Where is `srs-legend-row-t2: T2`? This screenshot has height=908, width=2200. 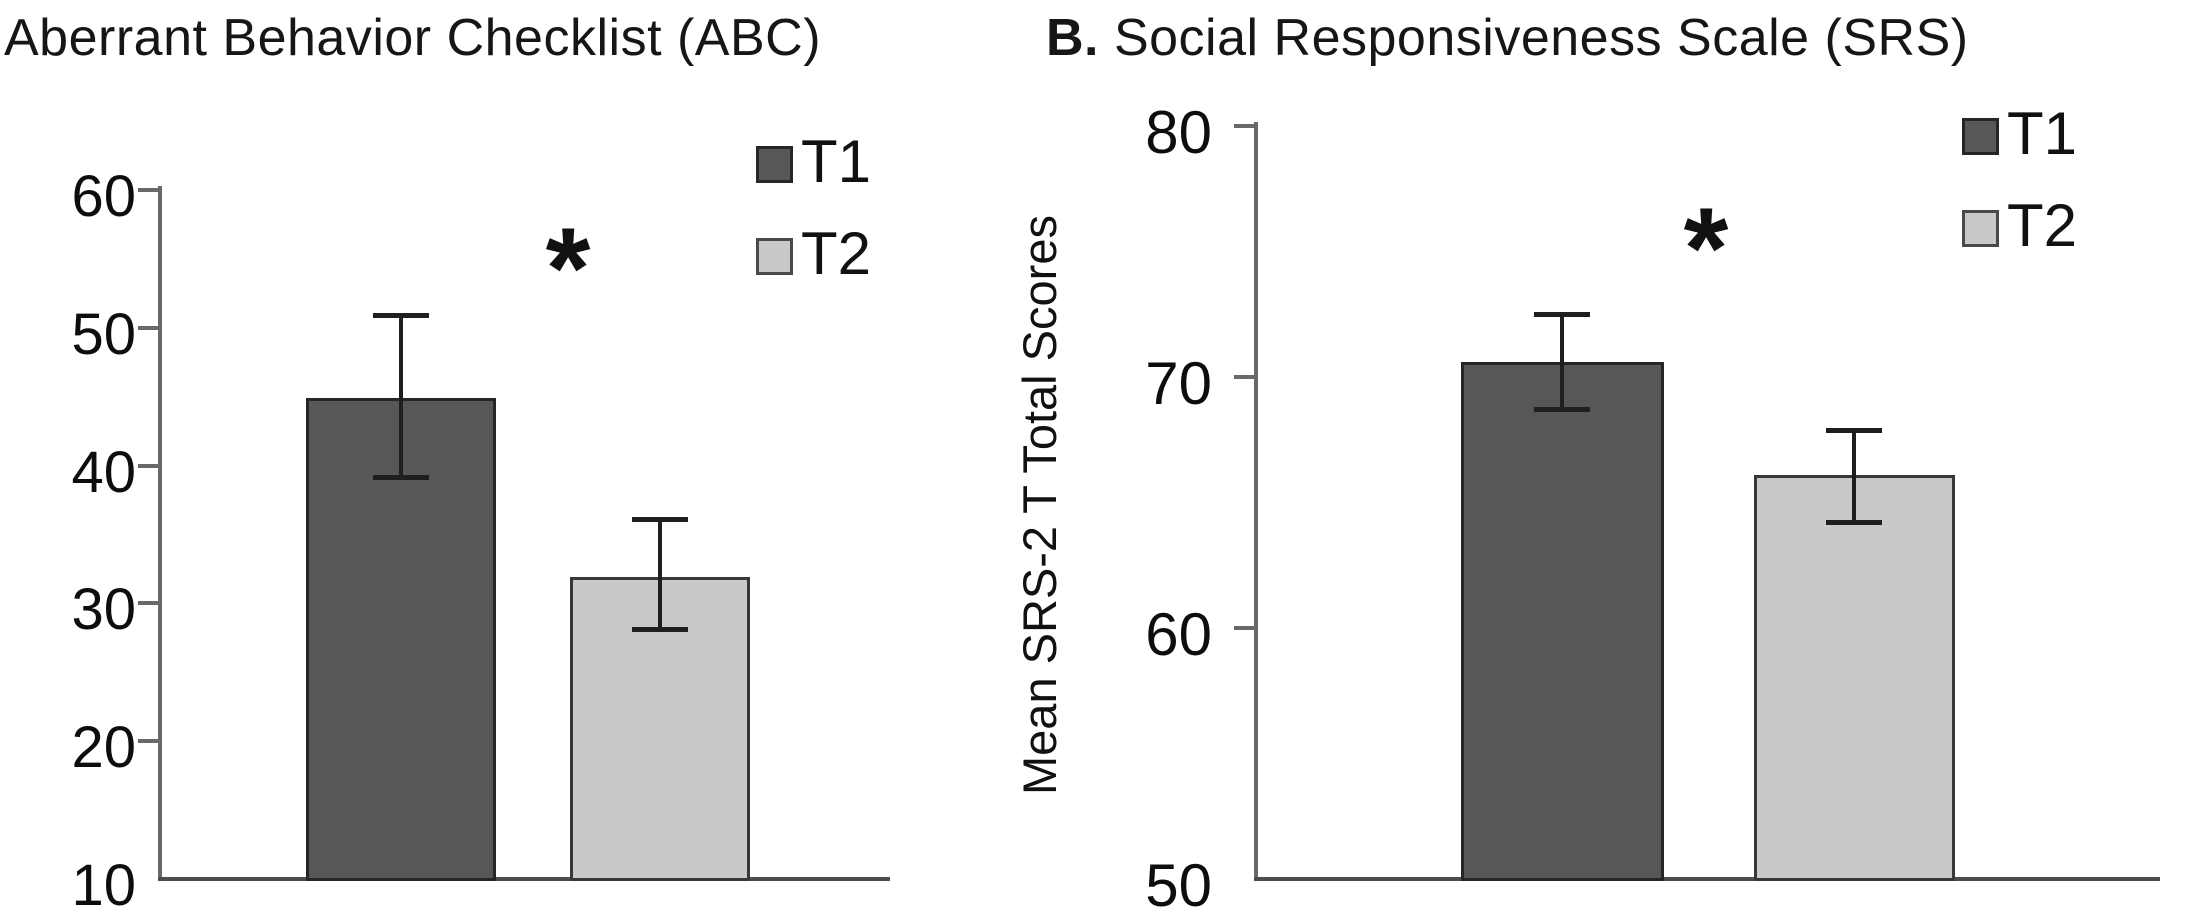
srs-legend-row-t2: T2 is located at coordinates (2019, 226).